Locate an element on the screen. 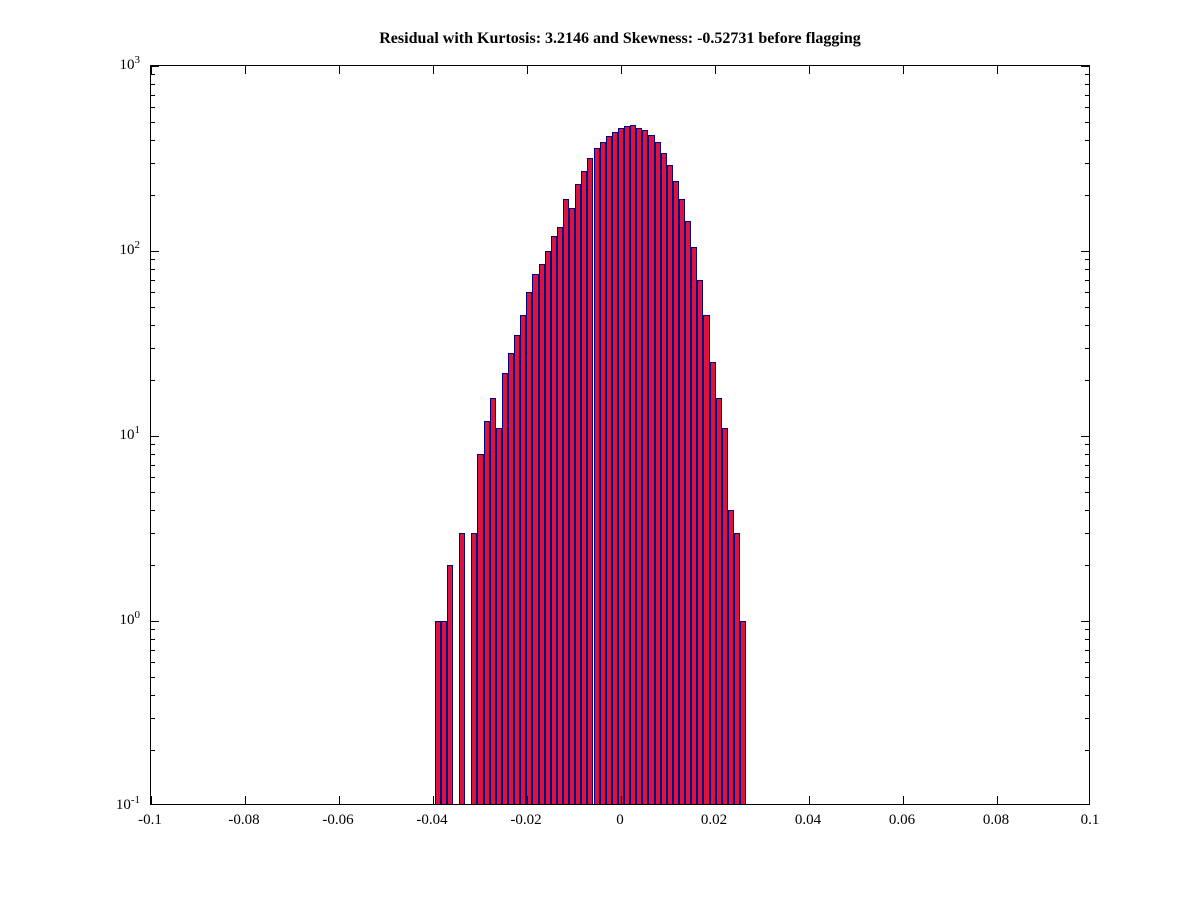 Image resolution: width=1200 pixels, height=900 pixels. x-tick-label: -0.1 is located at coordinates (150, 820).